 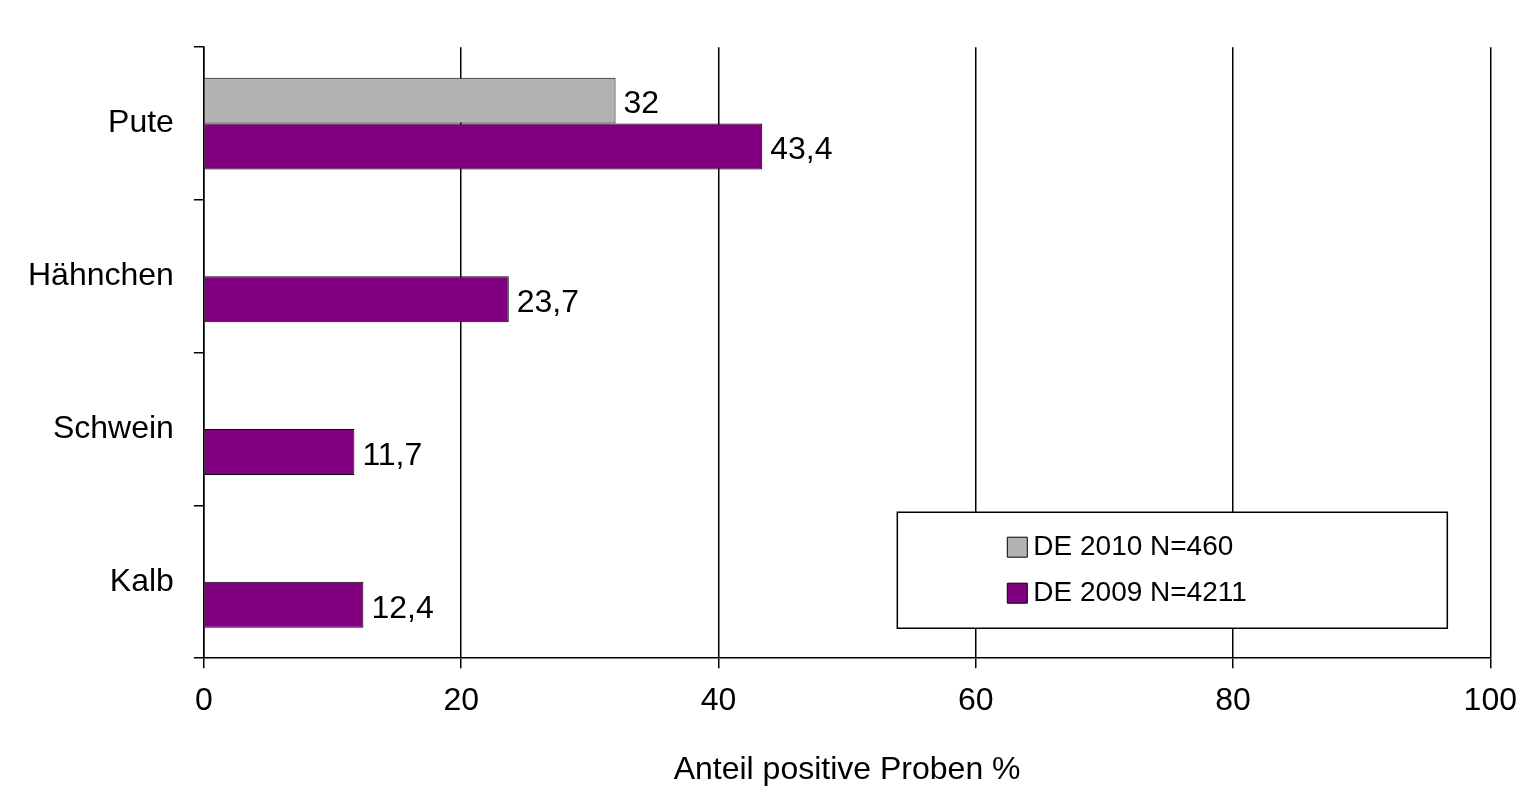 What do you see at coordinates (101, 274) in the screenshot?
I see `y-tick-label: Hähnchen` at bounding box center [101, 274].